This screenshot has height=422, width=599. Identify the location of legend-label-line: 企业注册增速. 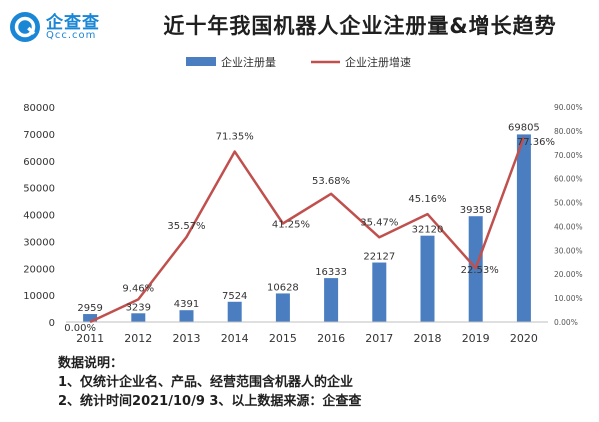
(378, 62).